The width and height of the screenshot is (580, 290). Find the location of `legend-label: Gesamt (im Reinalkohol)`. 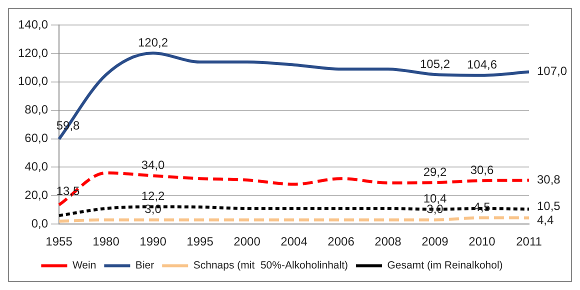

legend-label: Gesamt (im Reinalkohol) is located at coordinates (445, 266).